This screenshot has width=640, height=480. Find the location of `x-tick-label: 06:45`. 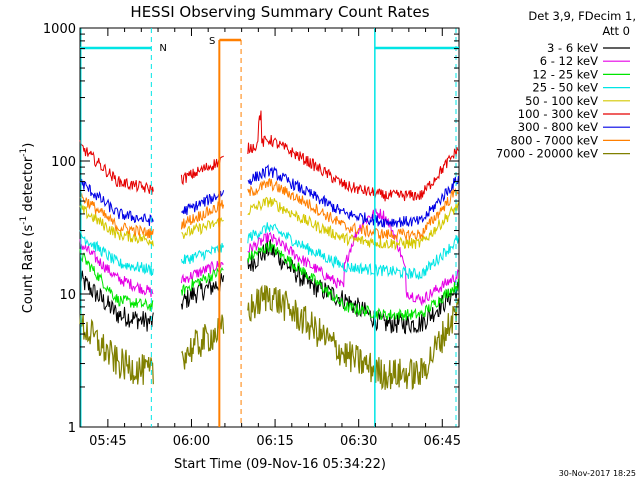

x-tick-label: 06:45 is located at coordinates (442, 441).